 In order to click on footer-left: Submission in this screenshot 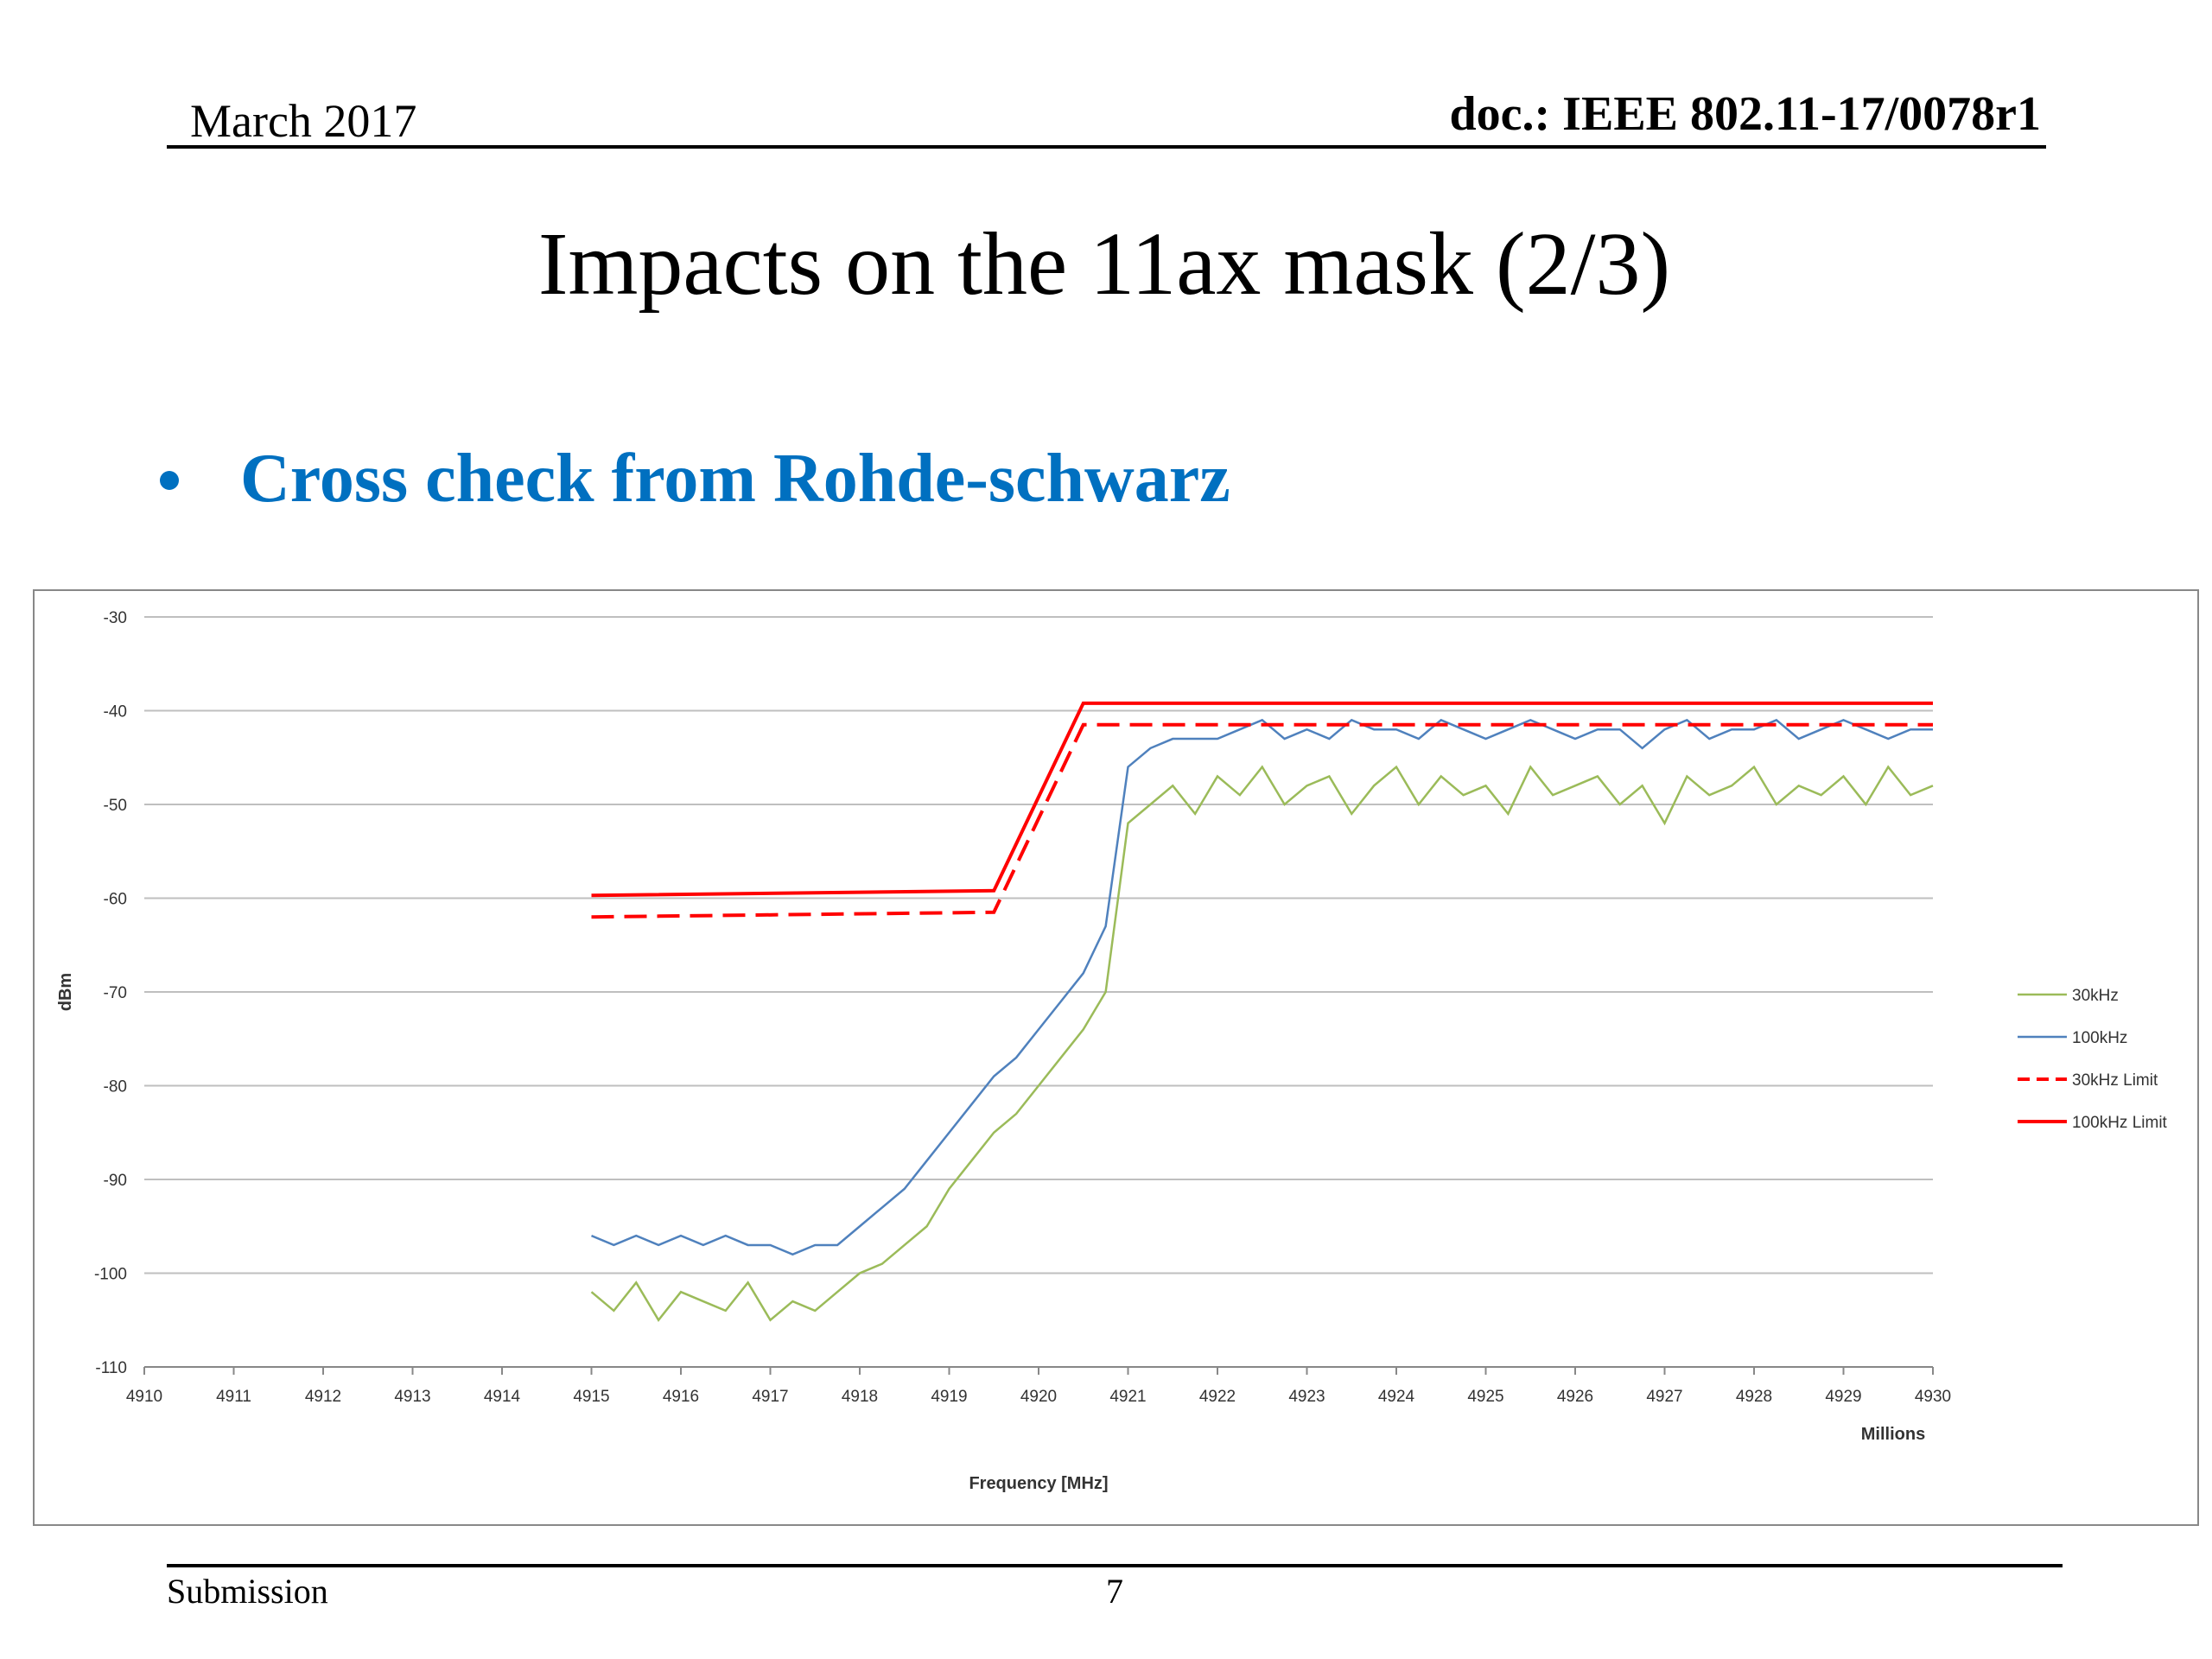, I will do `click(247, 1591)`.